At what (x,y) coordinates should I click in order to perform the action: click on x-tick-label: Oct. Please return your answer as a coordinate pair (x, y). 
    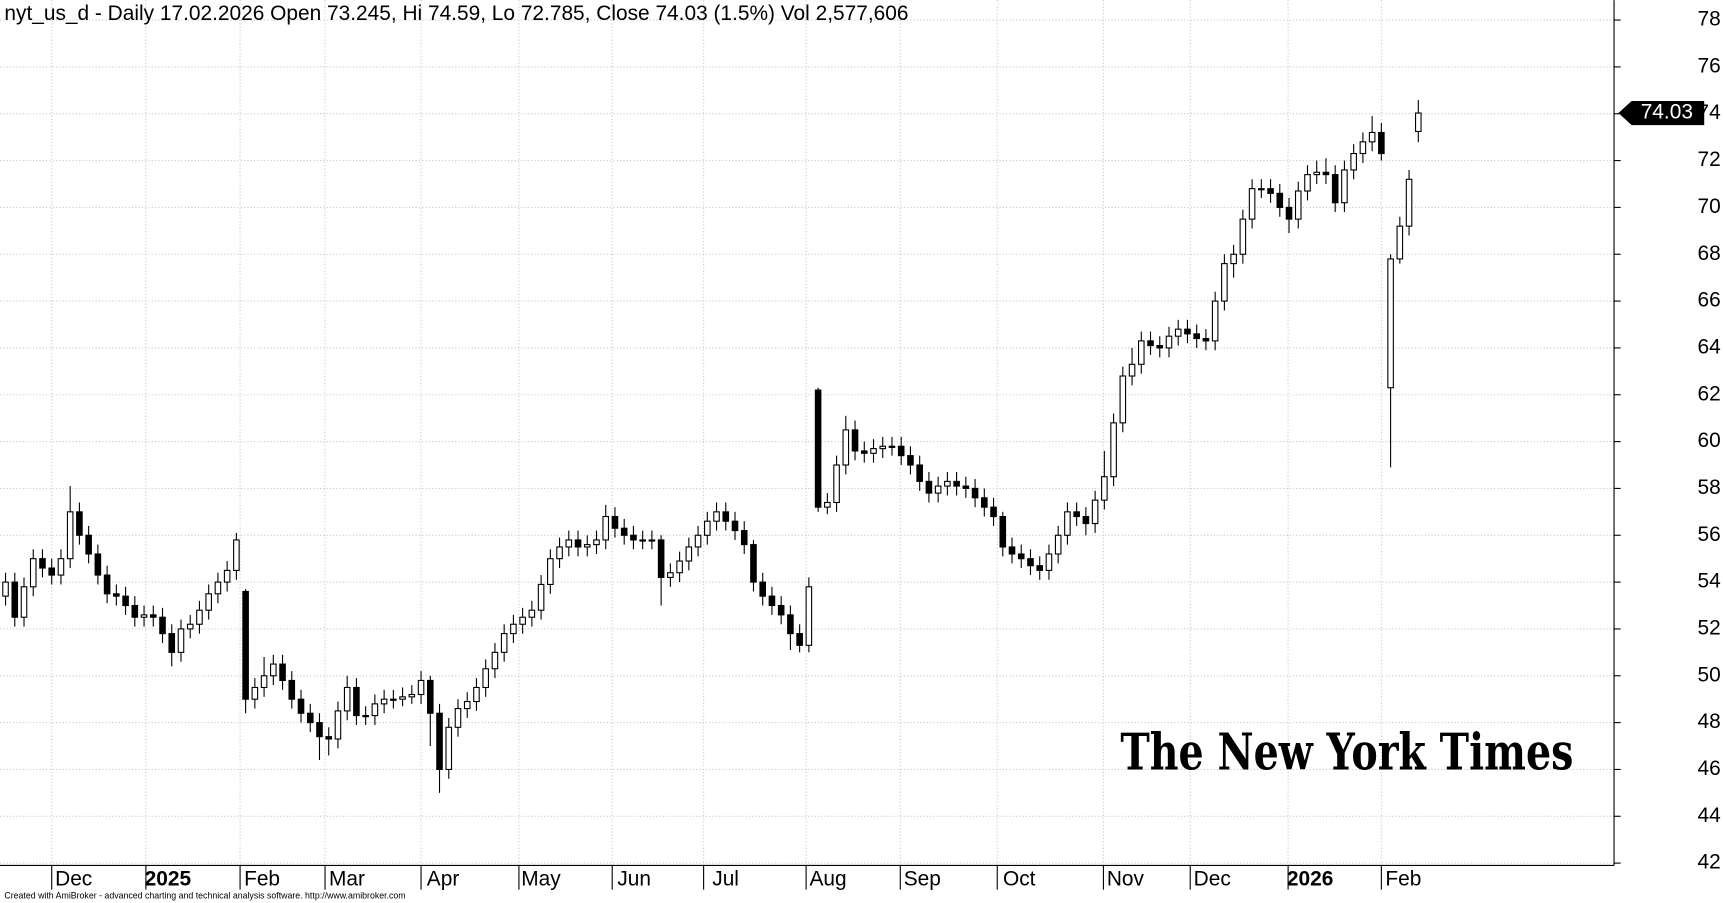
    Looking at the image, I should click on (1019, 878).